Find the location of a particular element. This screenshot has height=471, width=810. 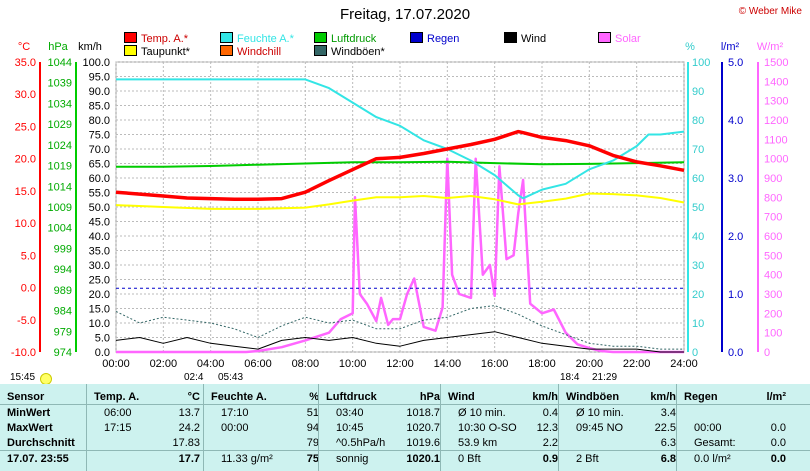

wind-tick-label: 50.0 is located at coordinates (99, 208).